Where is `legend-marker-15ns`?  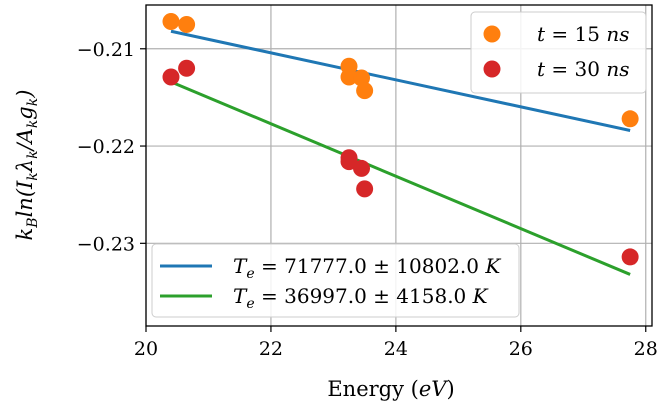
legend-marker-15ns is located at coordinates (492, 34).